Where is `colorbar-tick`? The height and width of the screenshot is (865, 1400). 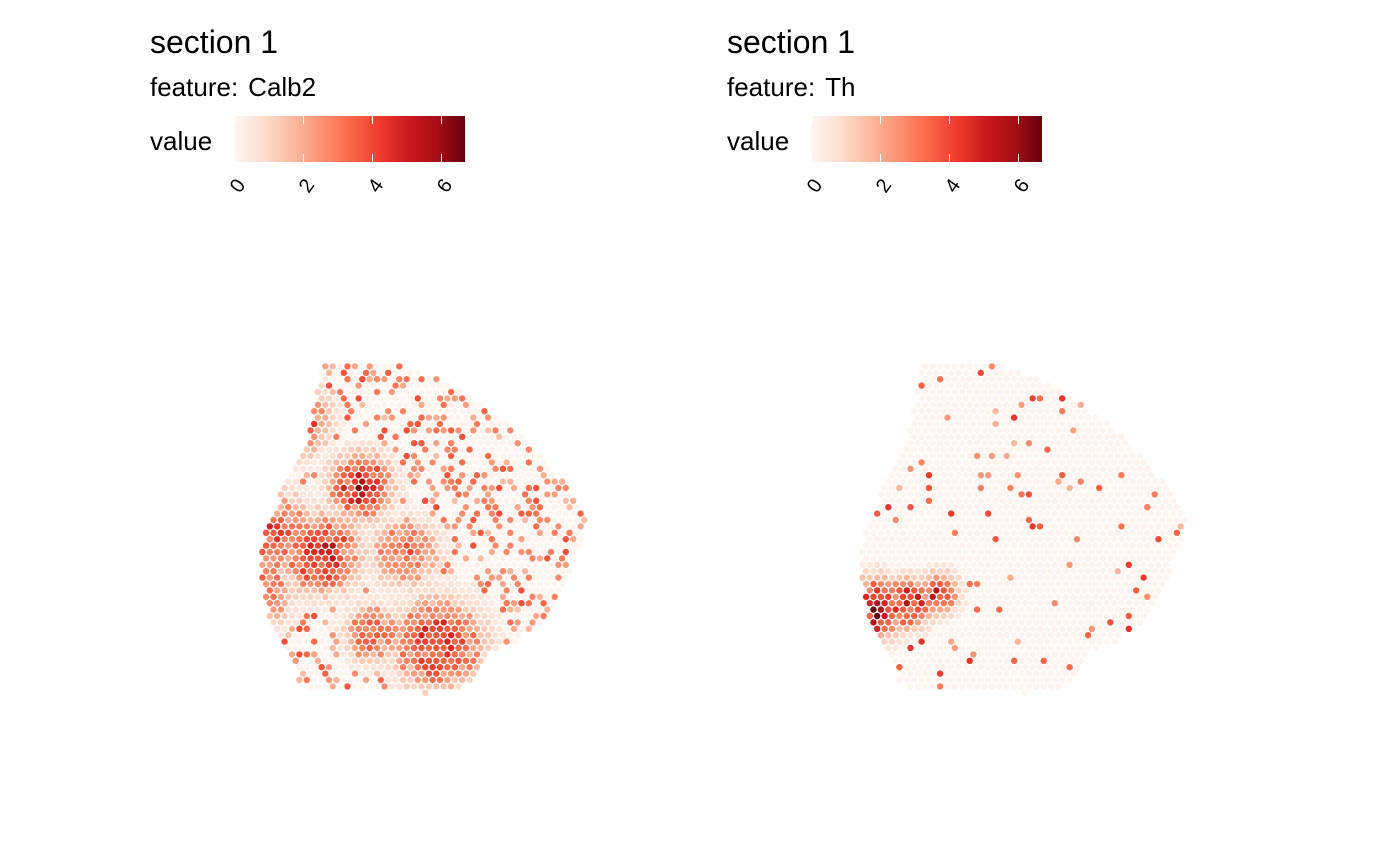
colorbar-tick is located at coordinates (372, 158).